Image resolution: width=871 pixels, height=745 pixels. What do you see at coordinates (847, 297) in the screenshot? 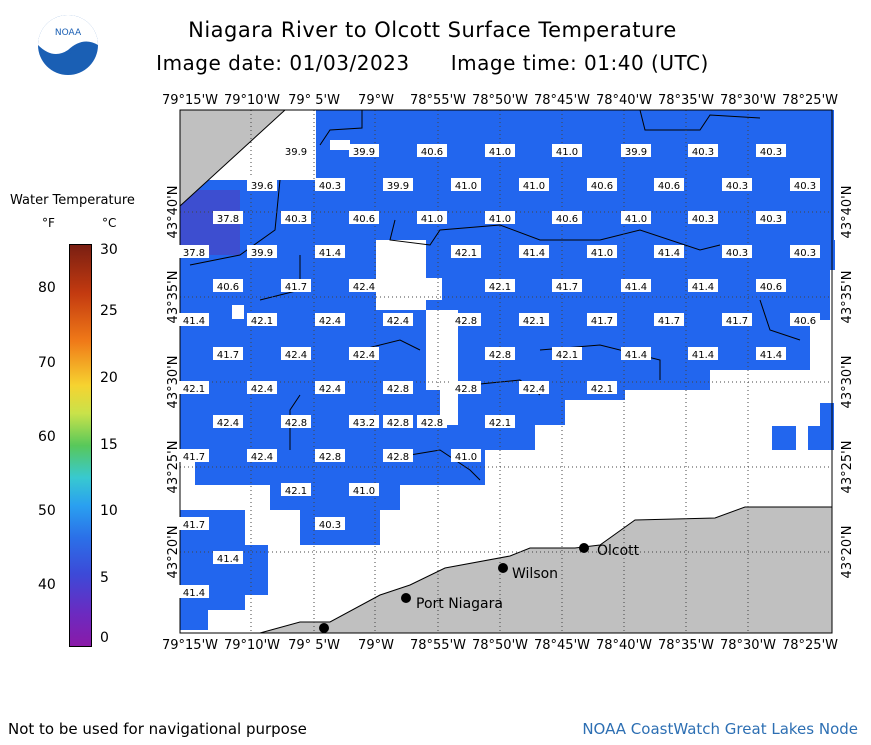
I see `lat-tick-right: 43°35'N` at bounding box center [847, 297].